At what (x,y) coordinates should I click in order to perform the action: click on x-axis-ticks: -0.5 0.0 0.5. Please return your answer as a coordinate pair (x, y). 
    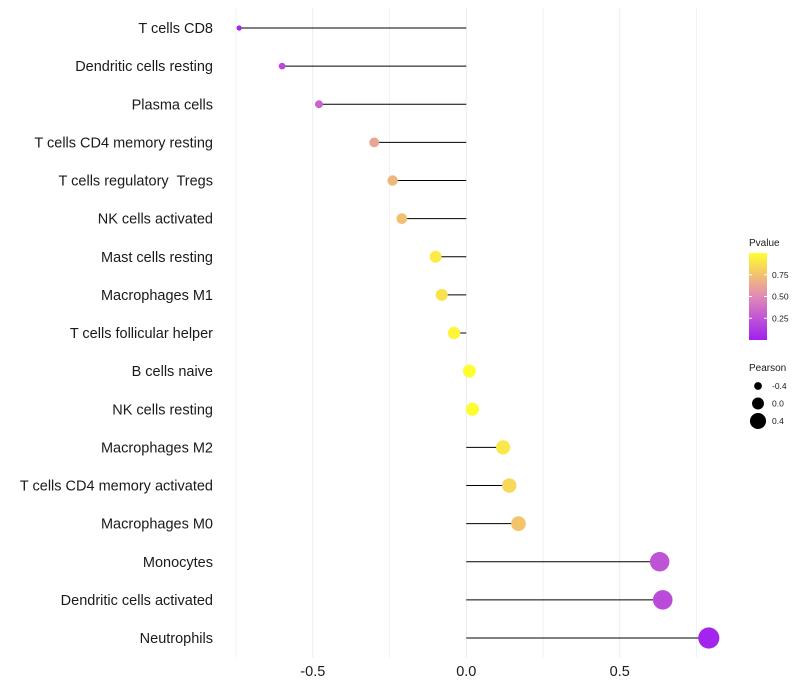
    Looking at the image, I should click on (465, 672).